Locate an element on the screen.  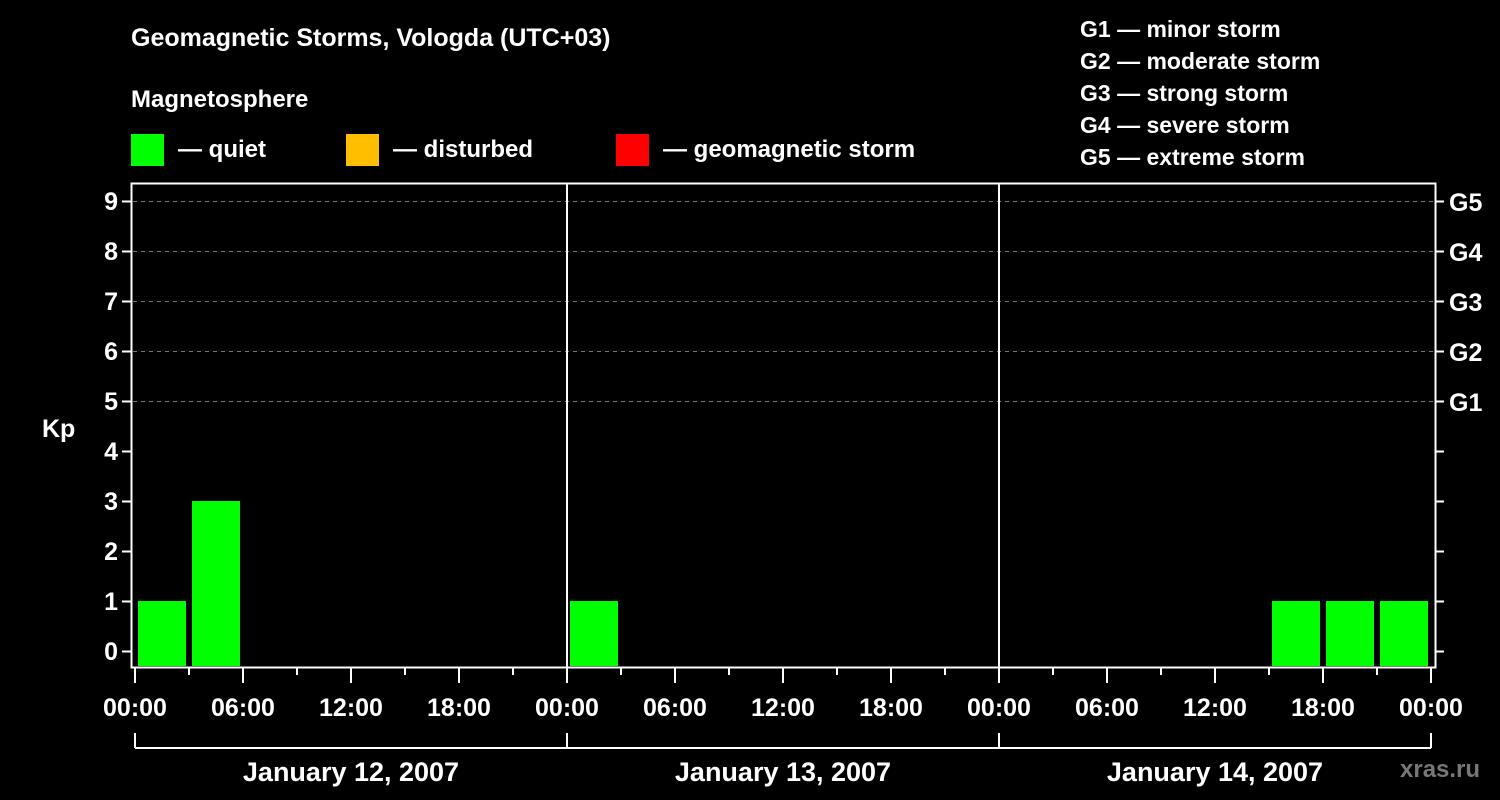
g-scale-g3: G3 — strong storm is located at coordinates (1184, 93).